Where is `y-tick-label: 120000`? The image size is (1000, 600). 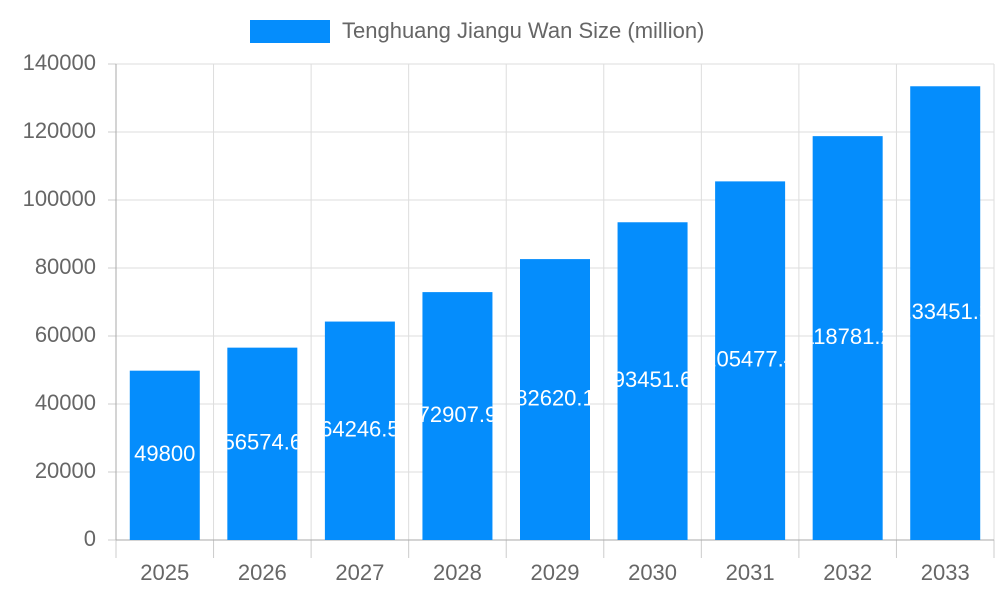
y-tick-label: 120000 is located at coordinates (59, 130).